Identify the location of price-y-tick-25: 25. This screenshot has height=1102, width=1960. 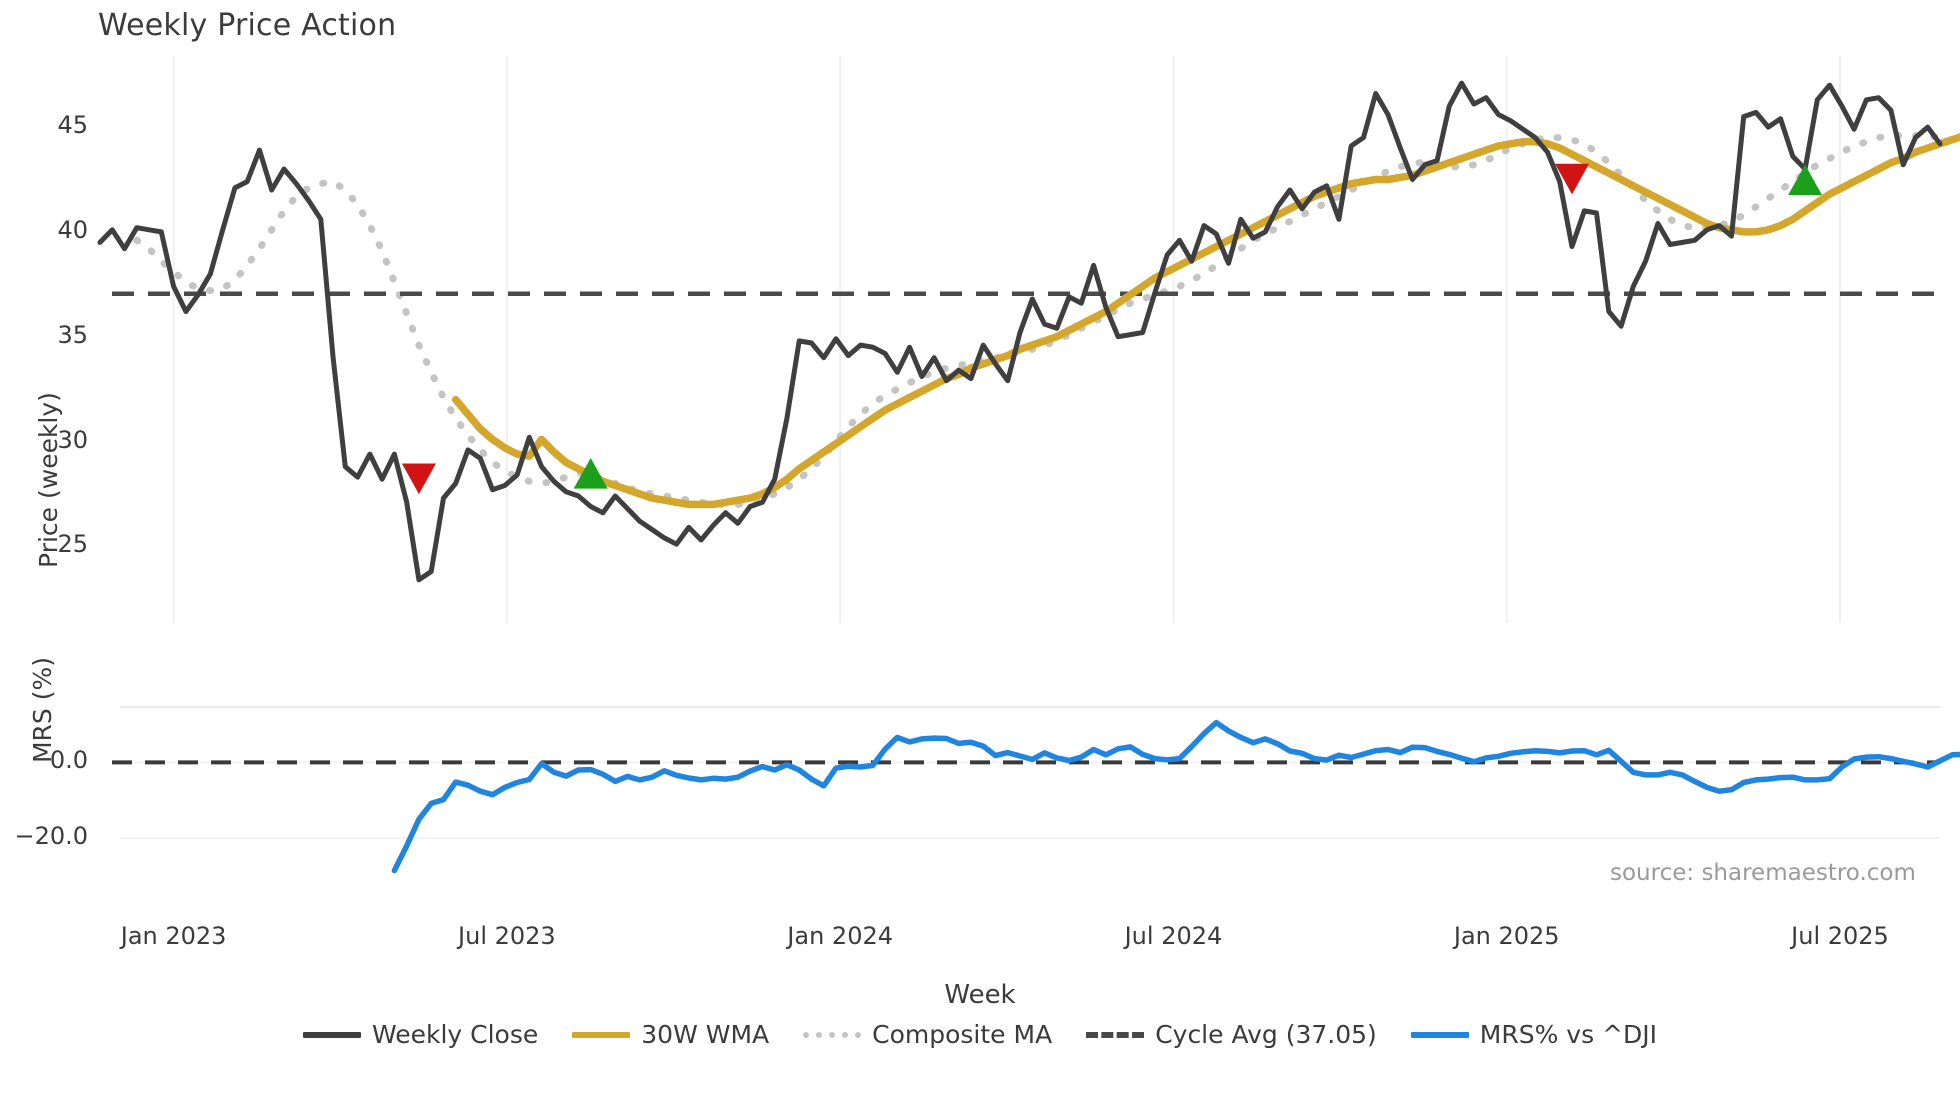
(72, 544).